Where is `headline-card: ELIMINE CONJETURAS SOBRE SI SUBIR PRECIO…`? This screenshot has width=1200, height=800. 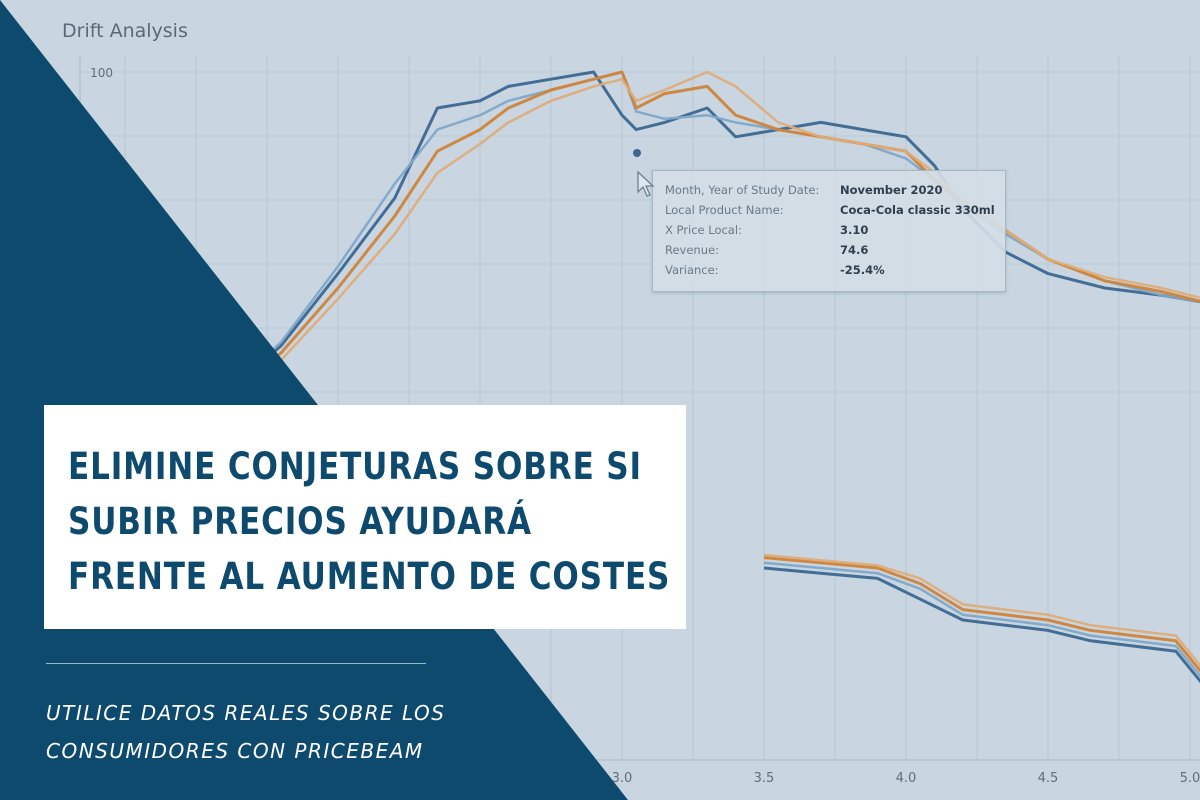
headline-card: ELIMINE CONJETURAS SOBRE SI SUBIR PRECIO… is located at coordinates (365, 517).